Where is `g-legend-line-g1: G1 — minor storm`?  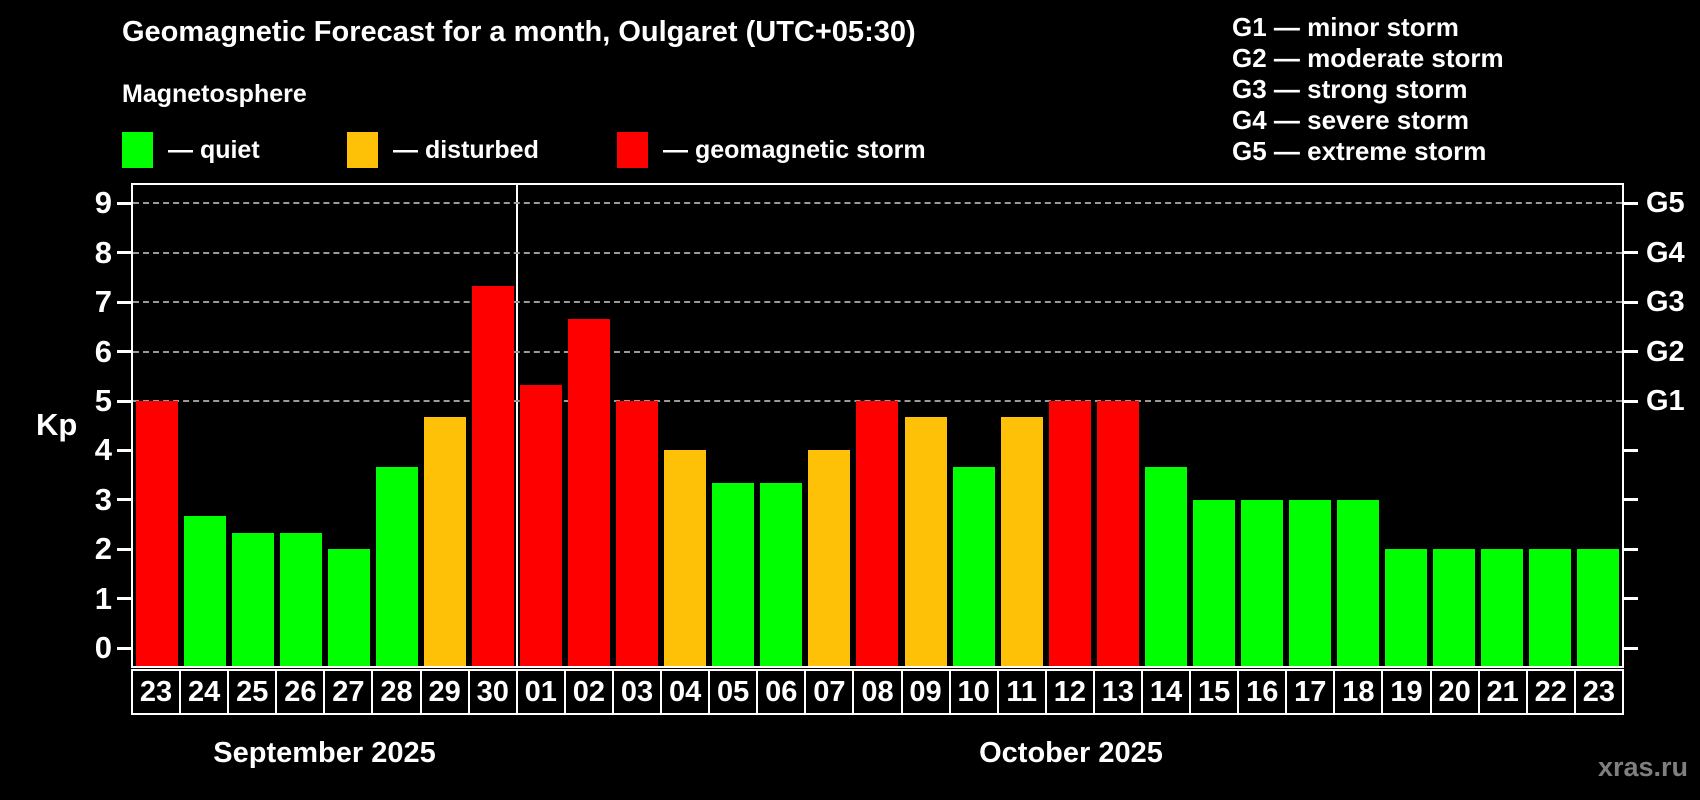
g-legend-line-g1: G1 — minor storm is located at coordinates (1345, 27).